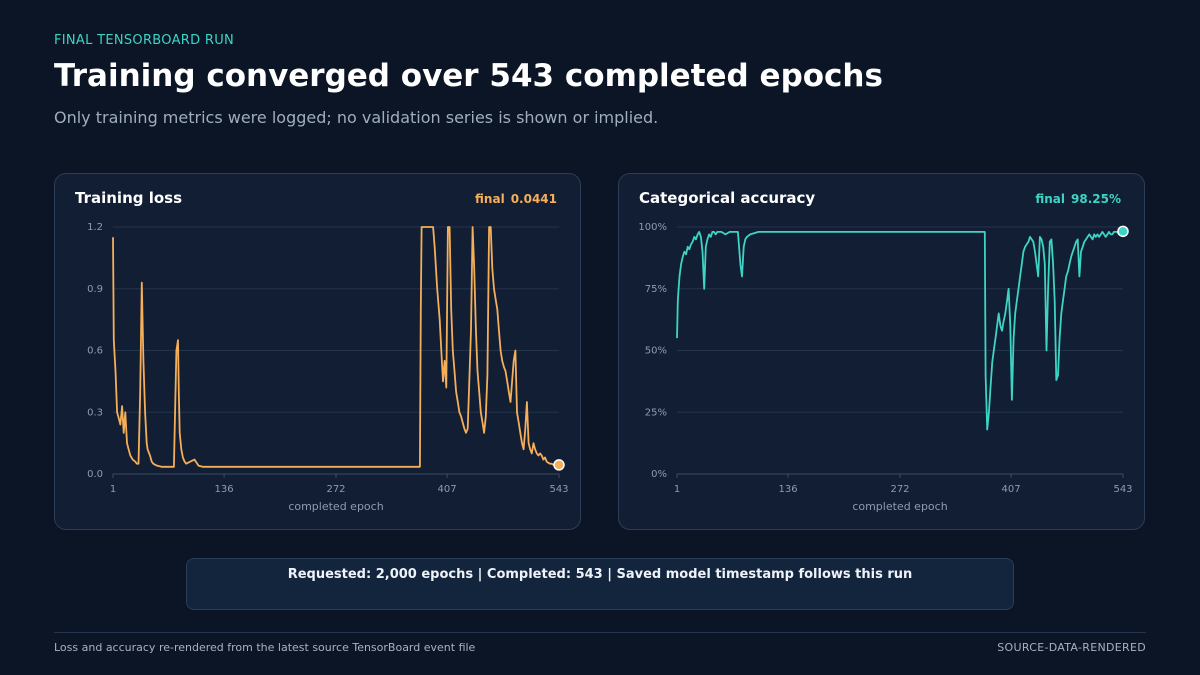 The width and height of the screenshot is (1200, 675). What do you see at coordinates (490, 199) in the screenshot?
I see `loss-final-label: final` at bounding box center [490, 199].